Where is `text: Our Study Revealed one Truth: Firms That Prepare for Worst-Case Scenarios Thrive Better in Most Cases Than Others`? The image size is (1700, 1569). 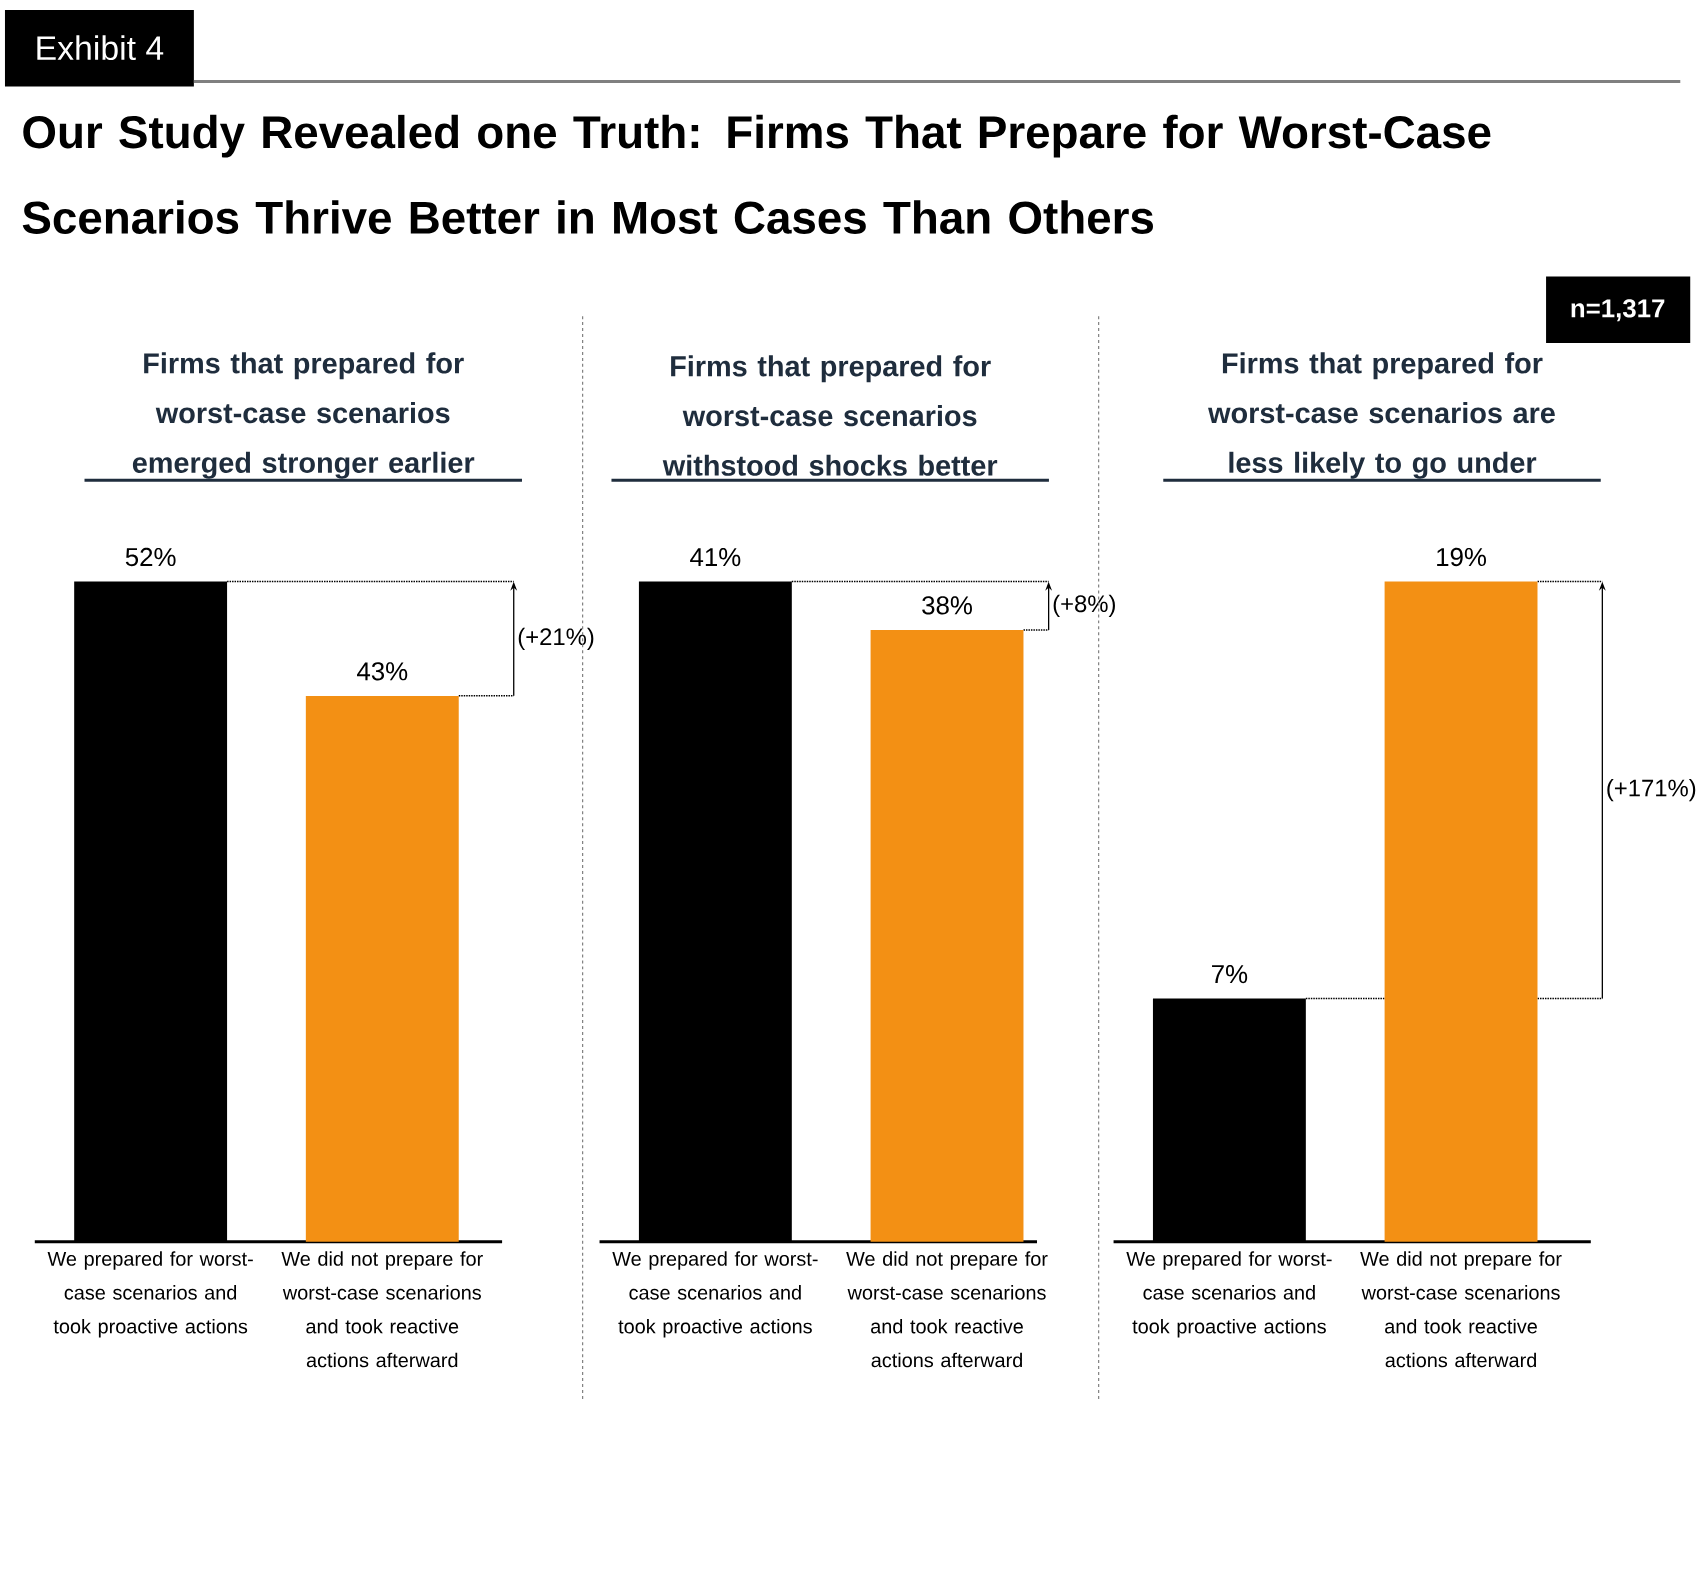
text: Our Study Revealed one Truth: Firms That Prepare for Worst-Case Scenarios Thrive Better in Most Cases Than Others is located at coordinates (756, 174).